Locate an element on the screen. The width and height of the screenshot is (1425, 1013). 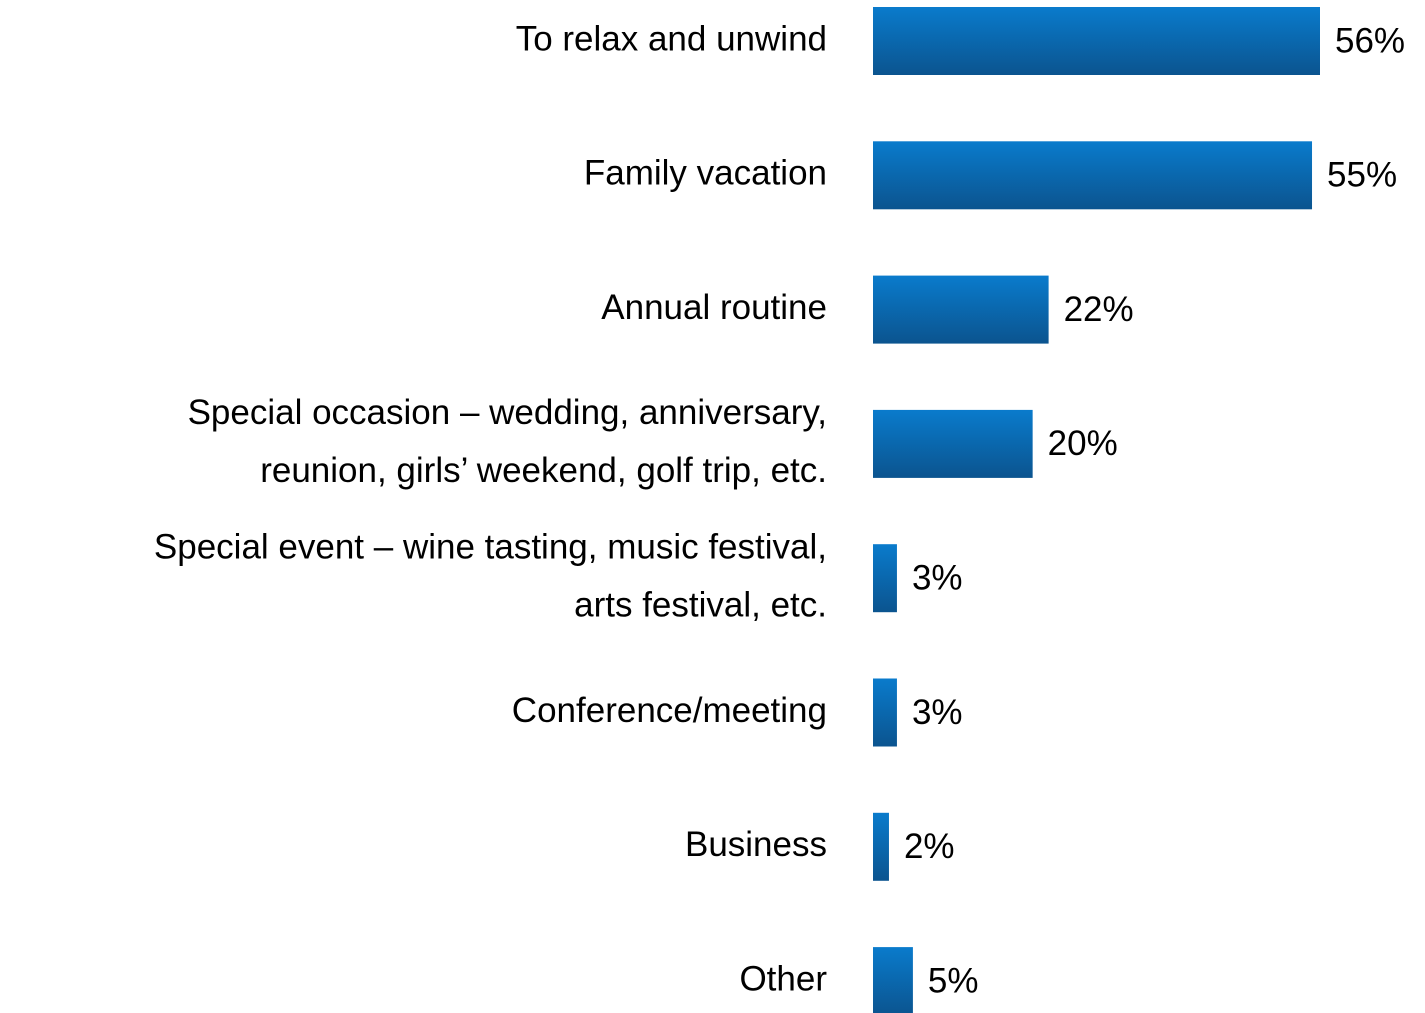
category-label: Other is located at coordinates (783, 978).